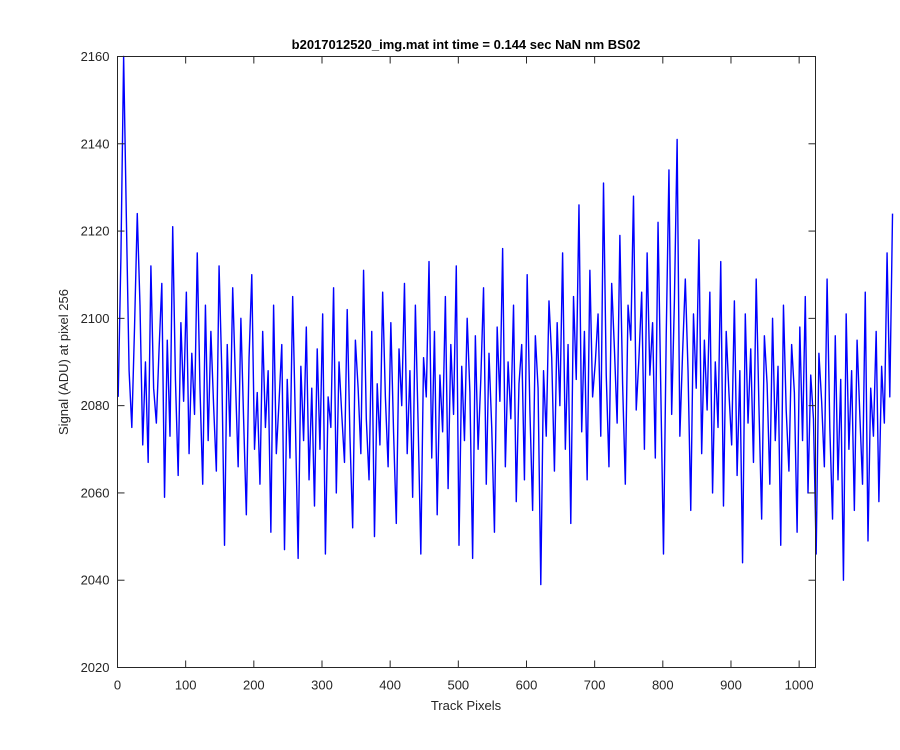 The width and height of the screenshot is (900, 750). What do you see at coordinates (117, 685) in the screenshot?
I see `x-tick-label: 0` at bounding box center [117, 685].